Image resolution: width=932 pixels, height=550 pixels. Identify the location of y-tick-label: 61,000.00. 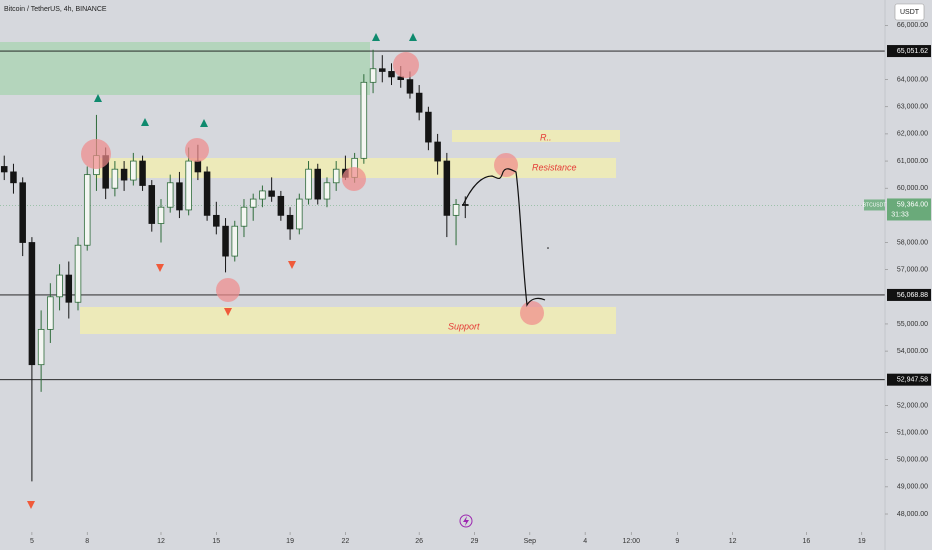
(912, 161).